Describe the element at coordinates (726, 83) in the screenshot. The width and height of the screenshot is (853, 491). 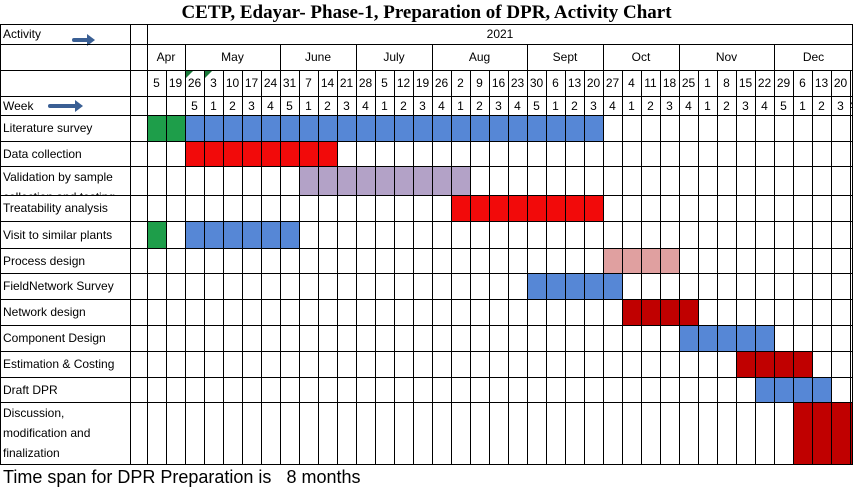
I see `date-label: 8` at that location.